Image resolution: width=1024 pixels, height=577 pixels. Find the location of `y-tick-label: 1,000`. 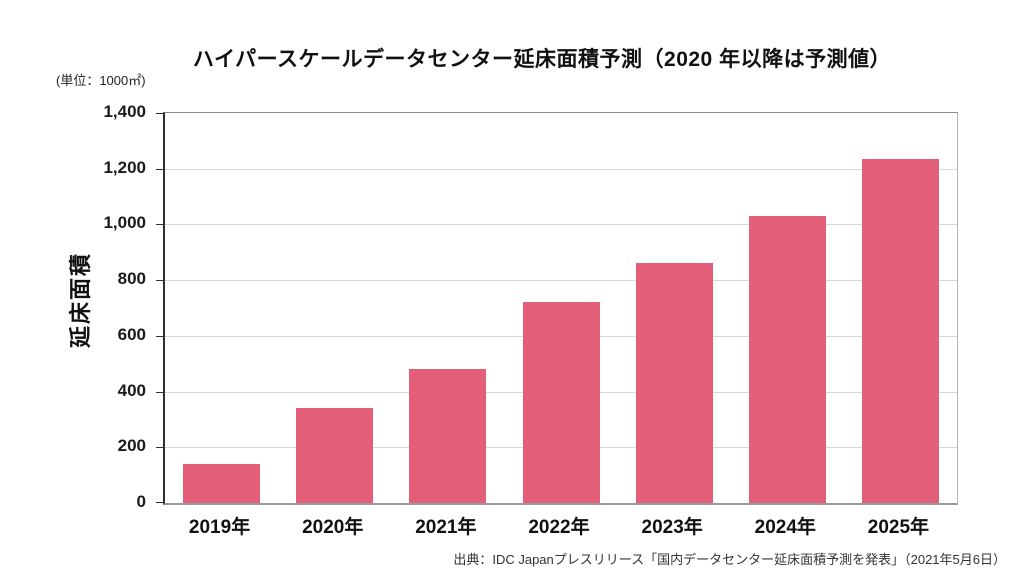

y-tick-label: 1,000 is located at coordinates (124, 223).